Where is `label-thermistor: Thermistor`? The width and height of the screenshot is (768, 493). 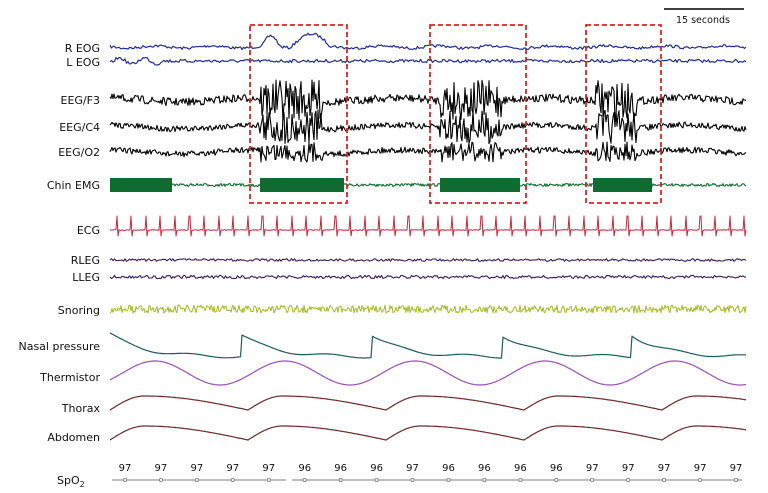
label-thermistor: Thermistor is located at coordinates (69, 377).